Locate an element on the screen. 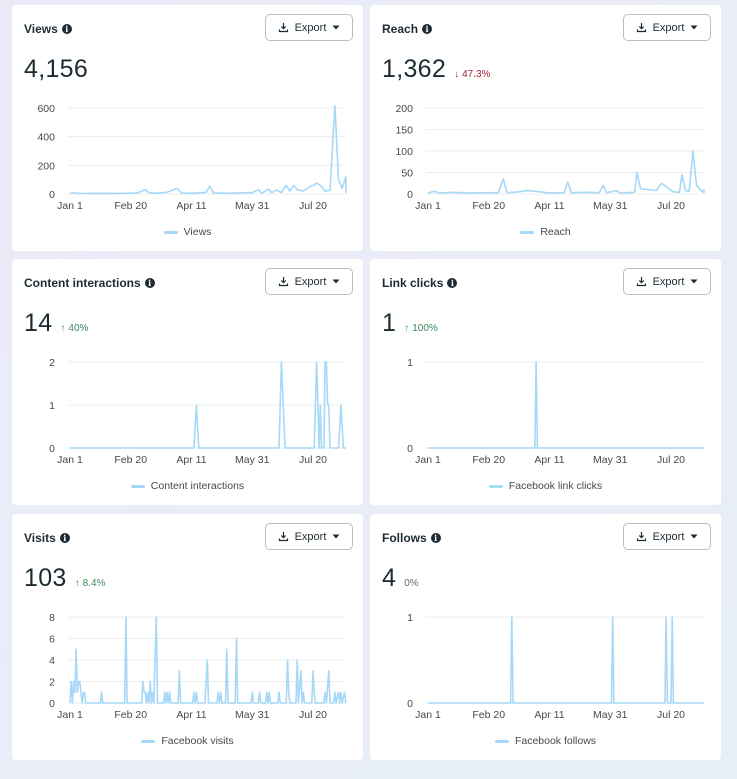 Image resolution: width=737 pixels, height=779 pixels. y-tick-label: 6 is located at coordinates (52, 640).